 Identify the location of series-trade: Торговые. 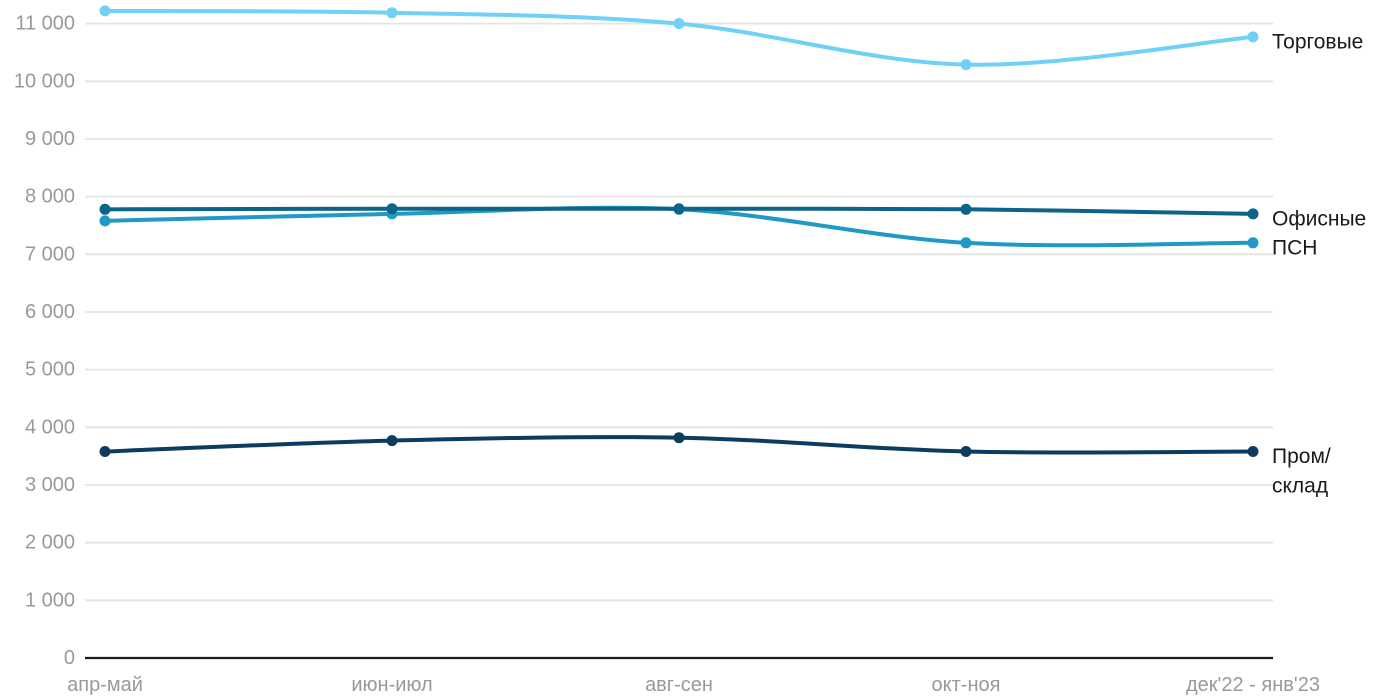
(731, 38).